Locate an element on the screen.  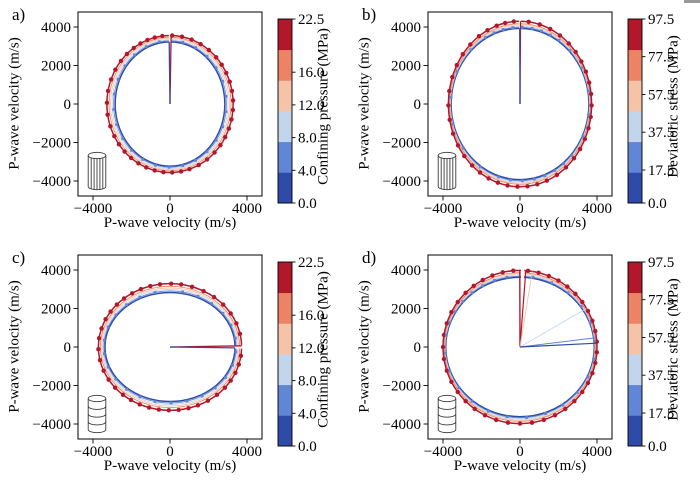
panel-label-b: b) is located at coordinates (369, 14).